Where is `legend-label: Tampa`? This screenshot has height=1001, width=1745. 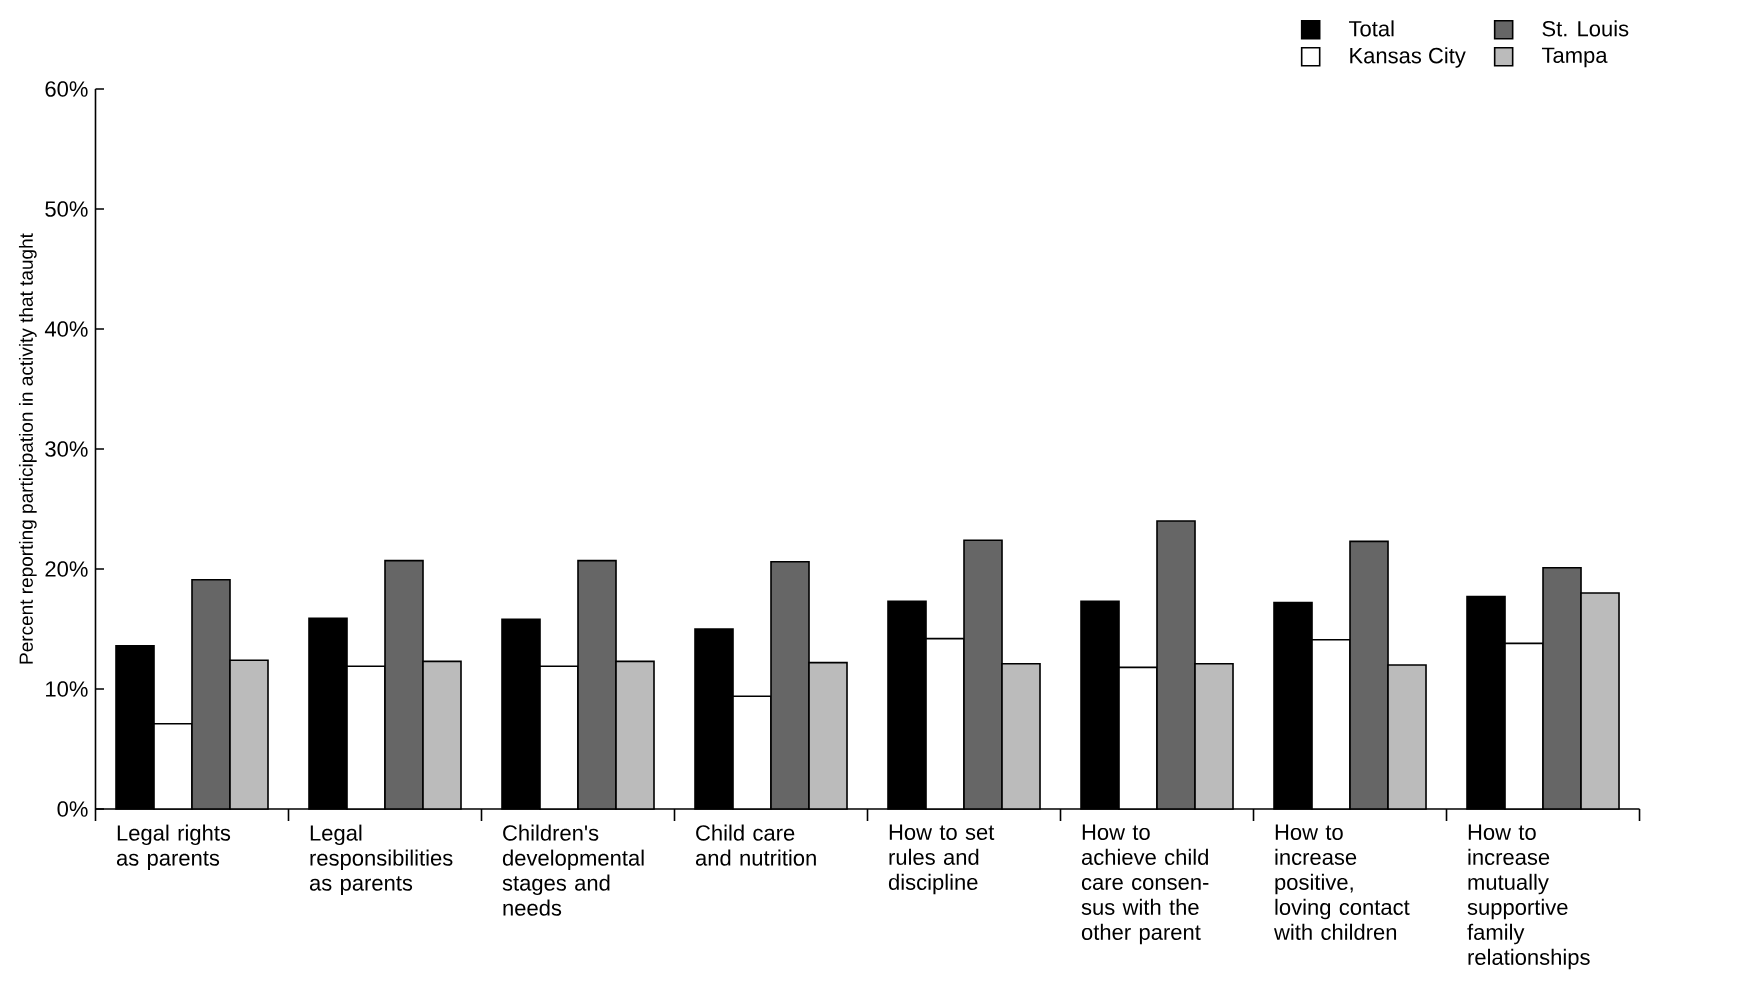 legend-label: Tampa is located at coordinates (1574, 57).